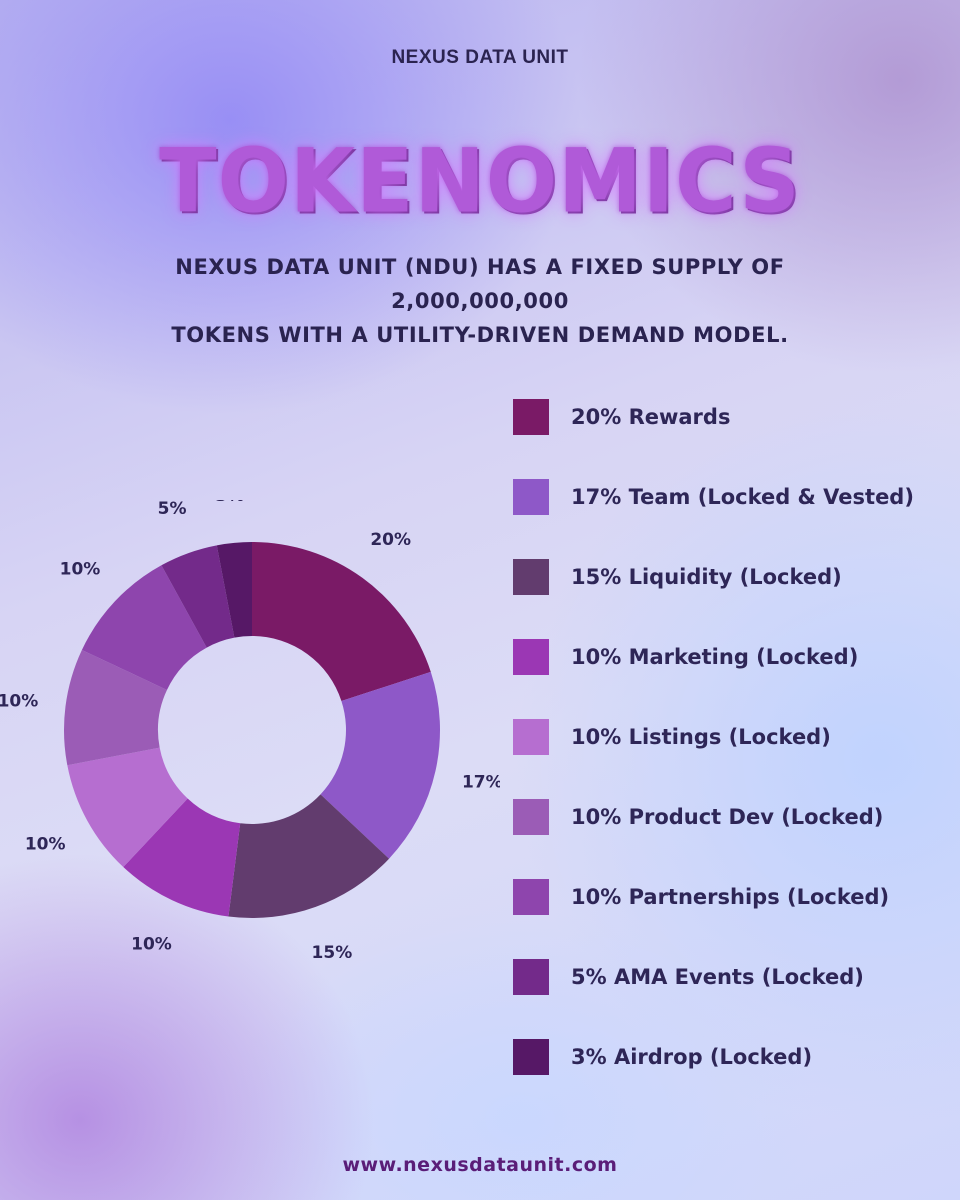  I want to click on legend-item-4: 10% Marketing (Locked), so click(733, 678).